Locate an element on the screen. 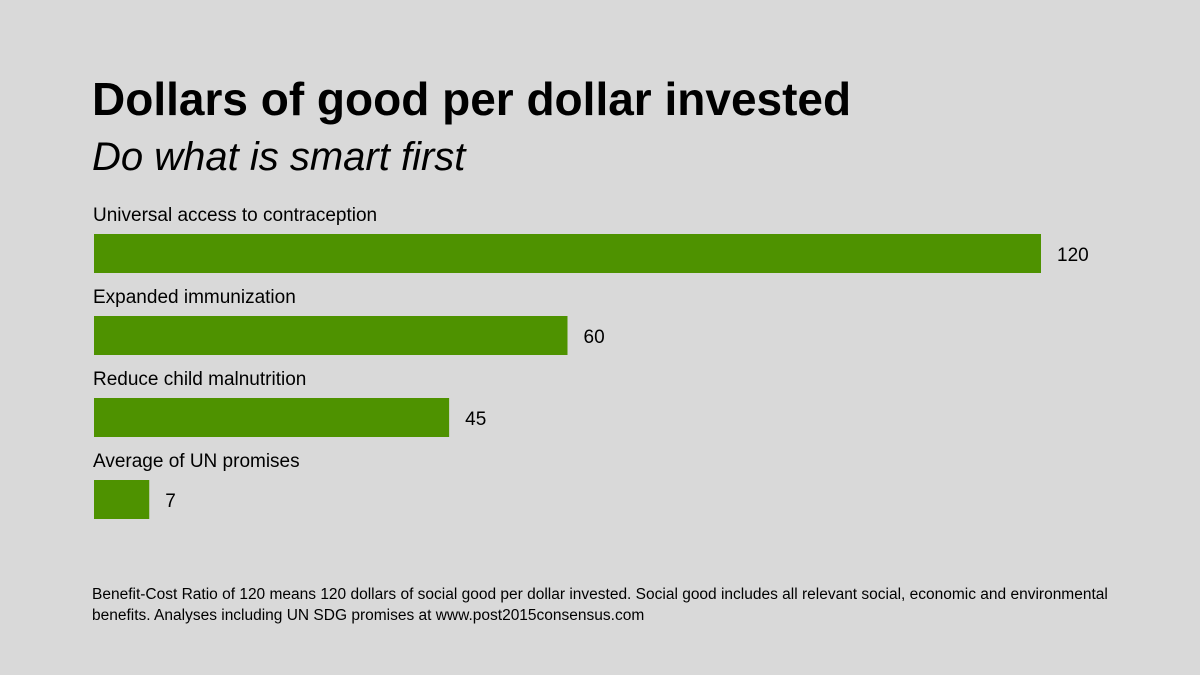 Image resolution: width=1200 pixels, height=675 pixels. value-label: 7 is located at coordinates (170, 501).